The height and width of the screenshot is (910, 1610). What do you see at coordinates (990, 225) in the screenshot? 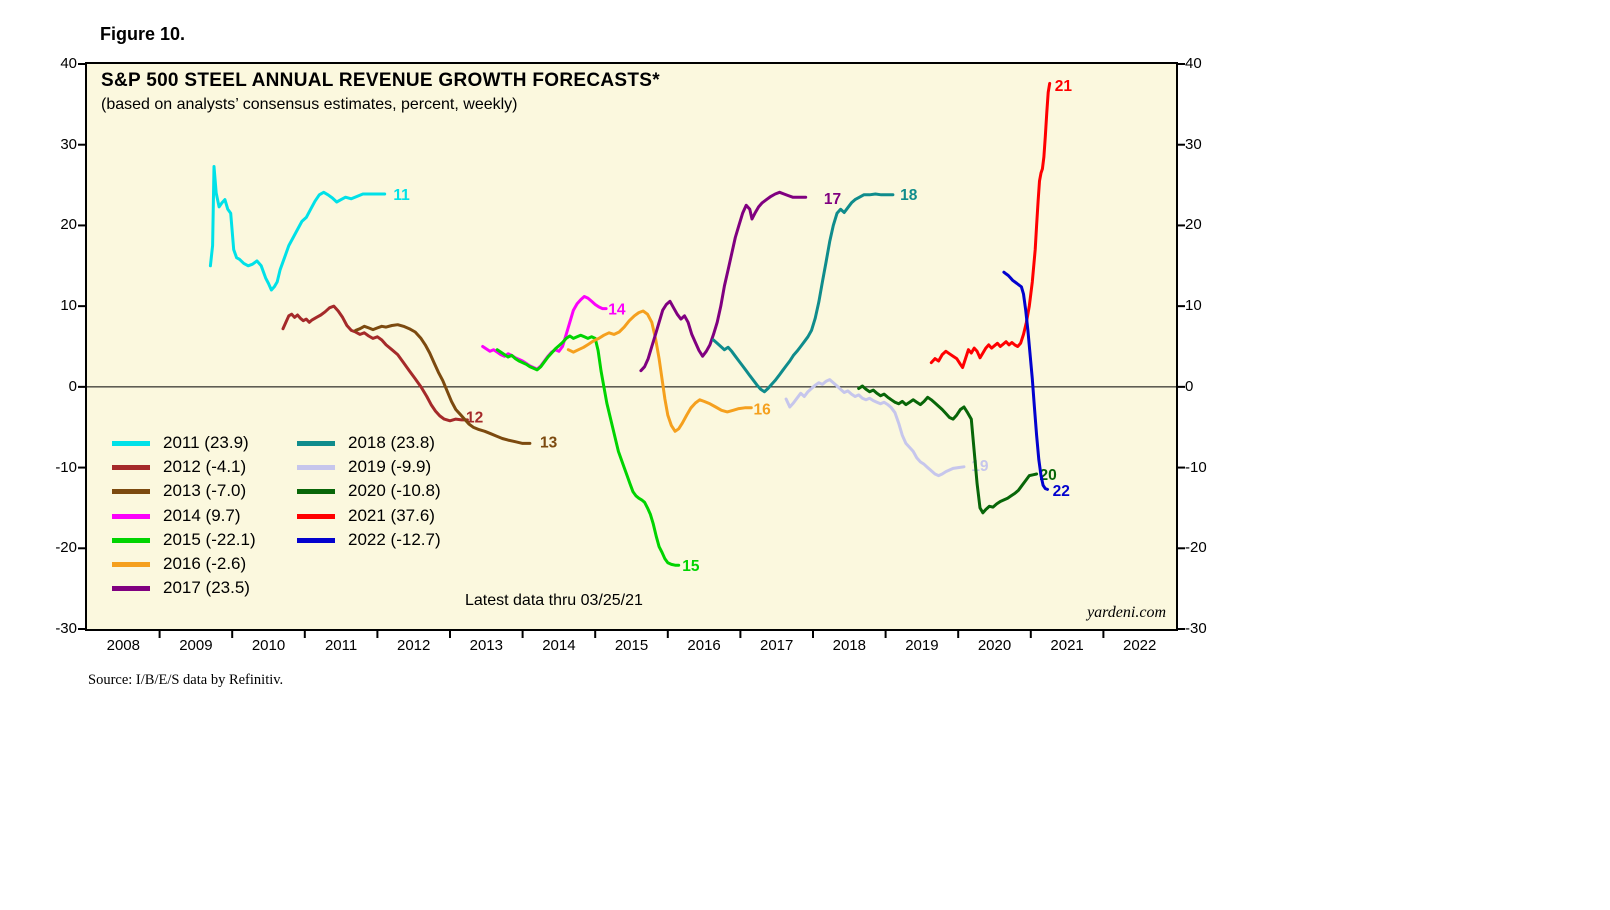
I see `series-line-2021` at bounding box center [990, 225].